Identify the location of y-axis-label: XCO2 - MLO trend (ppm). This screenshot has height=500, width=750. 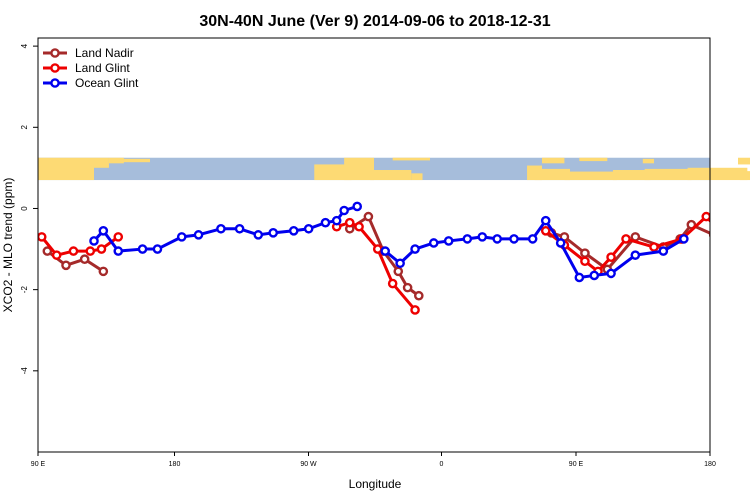
(8, 245).